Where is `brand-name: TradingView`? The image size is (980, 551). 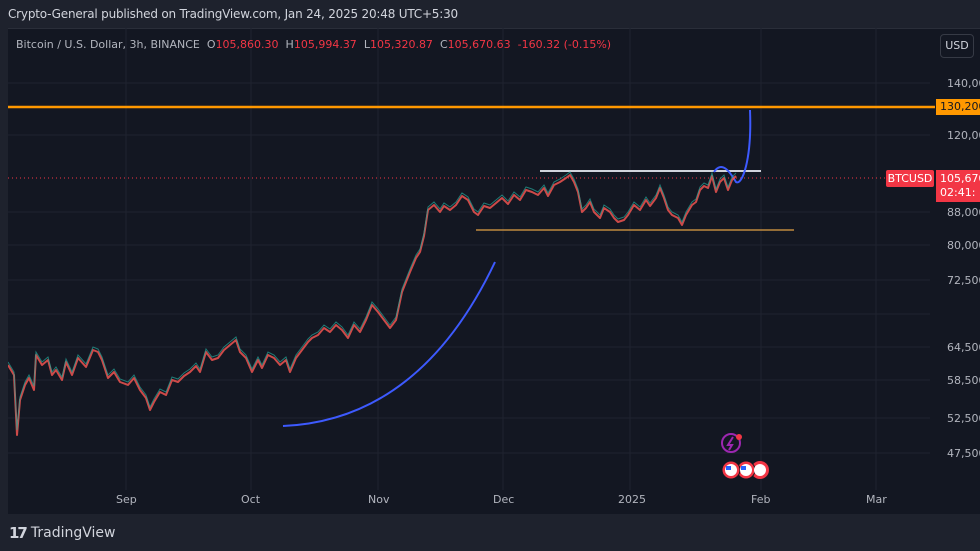 brand-name: TradingView is located at coordinates (73, 533).